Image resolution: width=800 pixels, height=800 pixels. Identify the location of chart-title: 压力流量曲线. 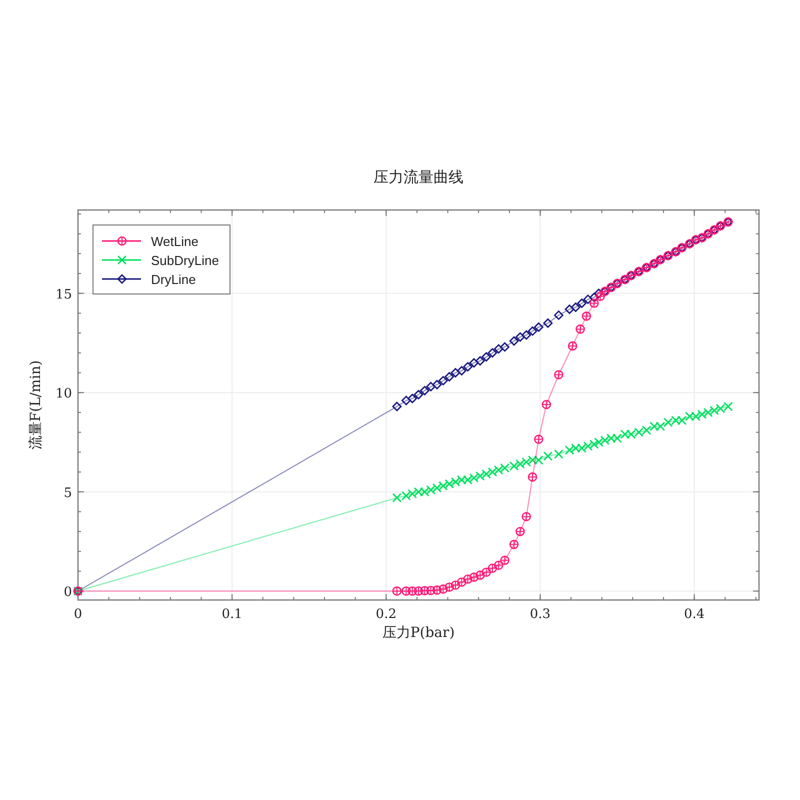
(419, 177).